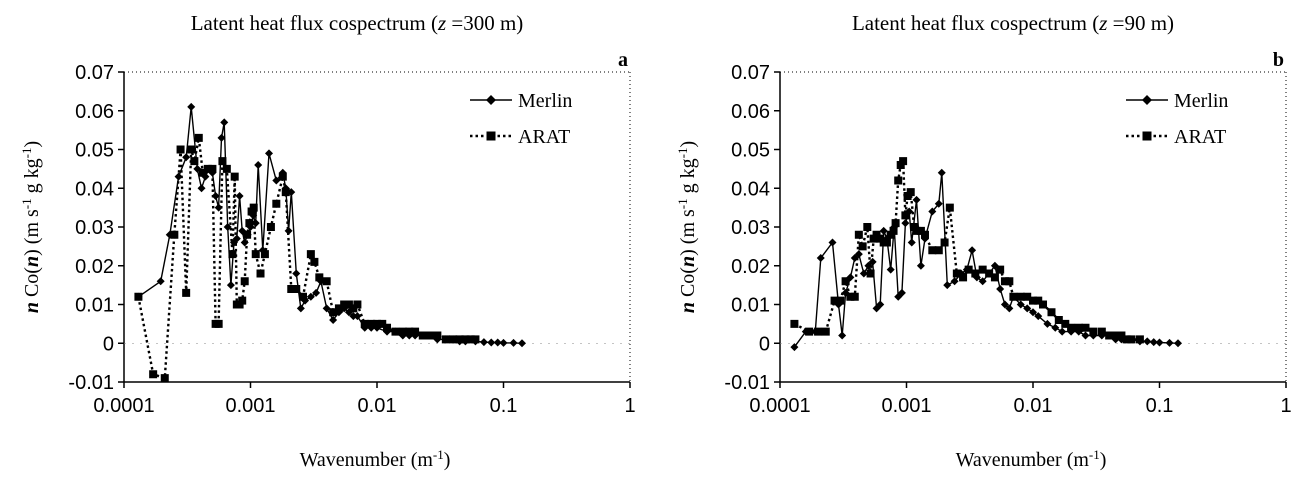  Describe the element at coordinates (906, 406) in the screenshot. I see `x-tick-label: 0.001` at that location.